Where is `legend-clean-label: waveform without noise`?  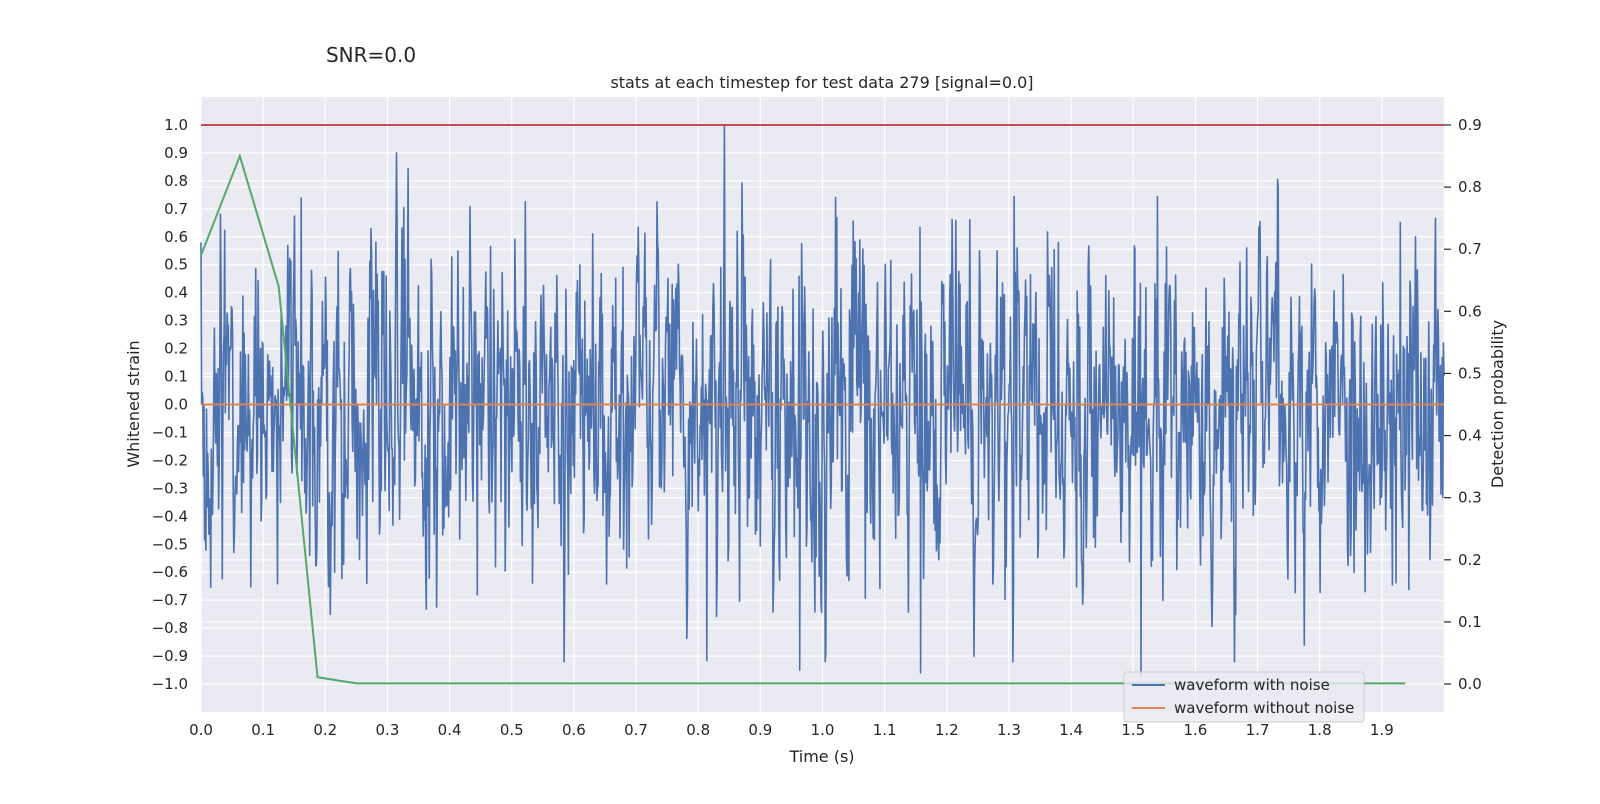 legend-clean-label: waveform without noise is located at coordinates (1264, 708).